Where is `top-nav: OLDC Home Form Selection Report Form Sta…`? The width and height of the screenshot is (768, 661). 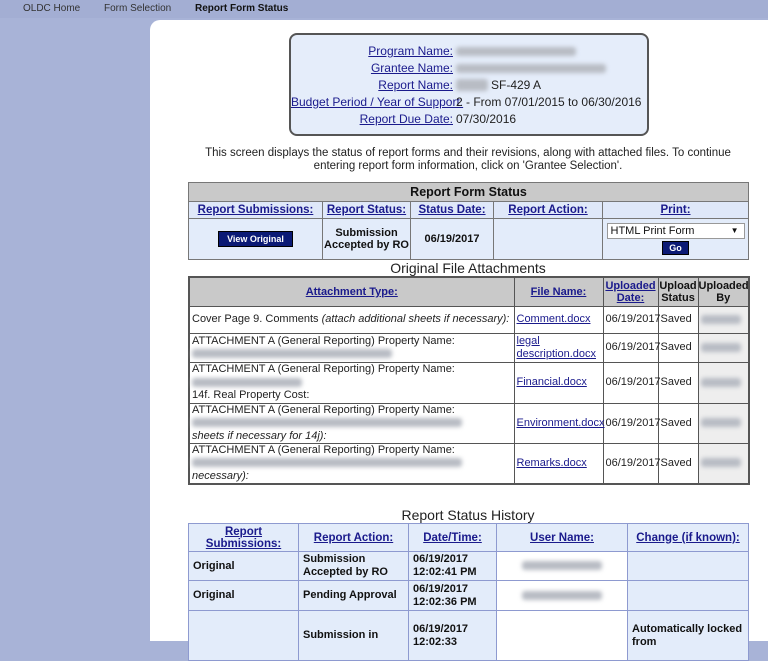
top-nav: OLDC Home Form Selection Report Form Sta… is located at coordinates (384, 9).